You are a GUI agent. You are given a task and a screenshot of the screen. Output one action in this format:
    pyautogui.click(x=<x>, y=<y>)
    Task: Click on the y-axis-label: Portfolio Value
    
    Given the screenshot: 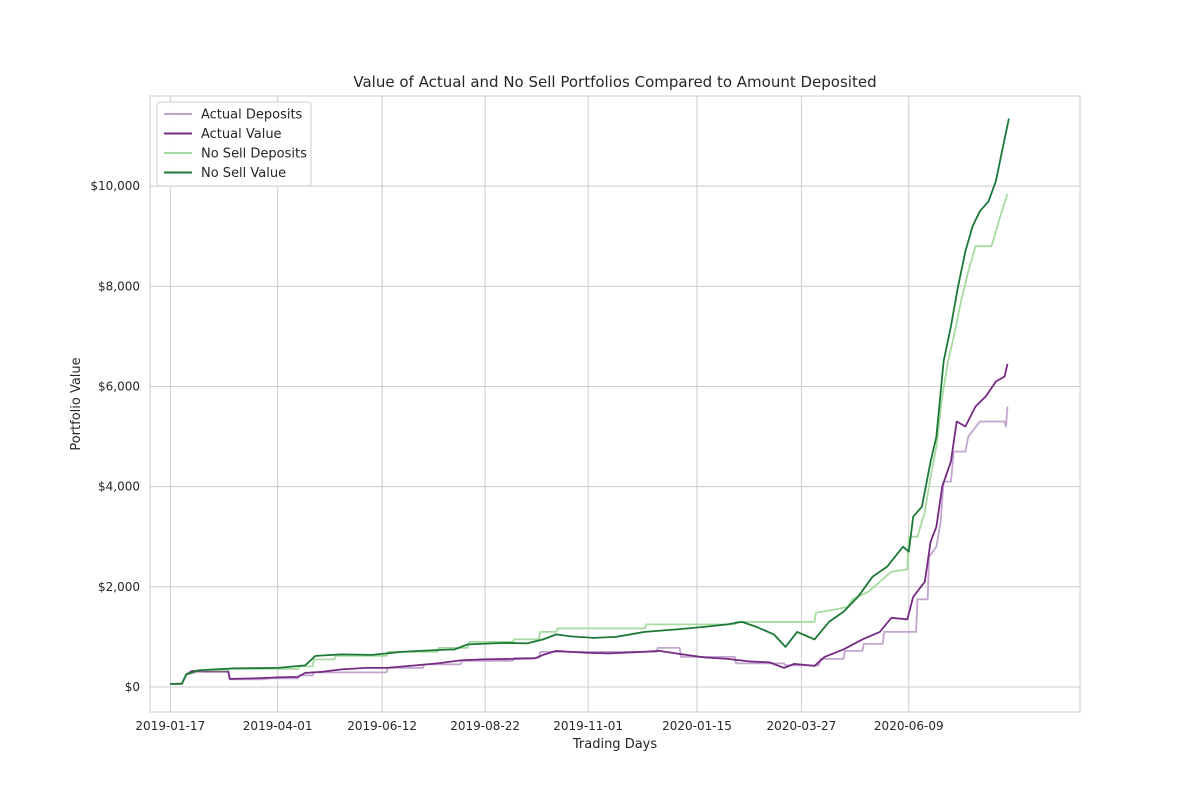 What is the action you would take?
    pyautogui.click(x=76, y=403)
    